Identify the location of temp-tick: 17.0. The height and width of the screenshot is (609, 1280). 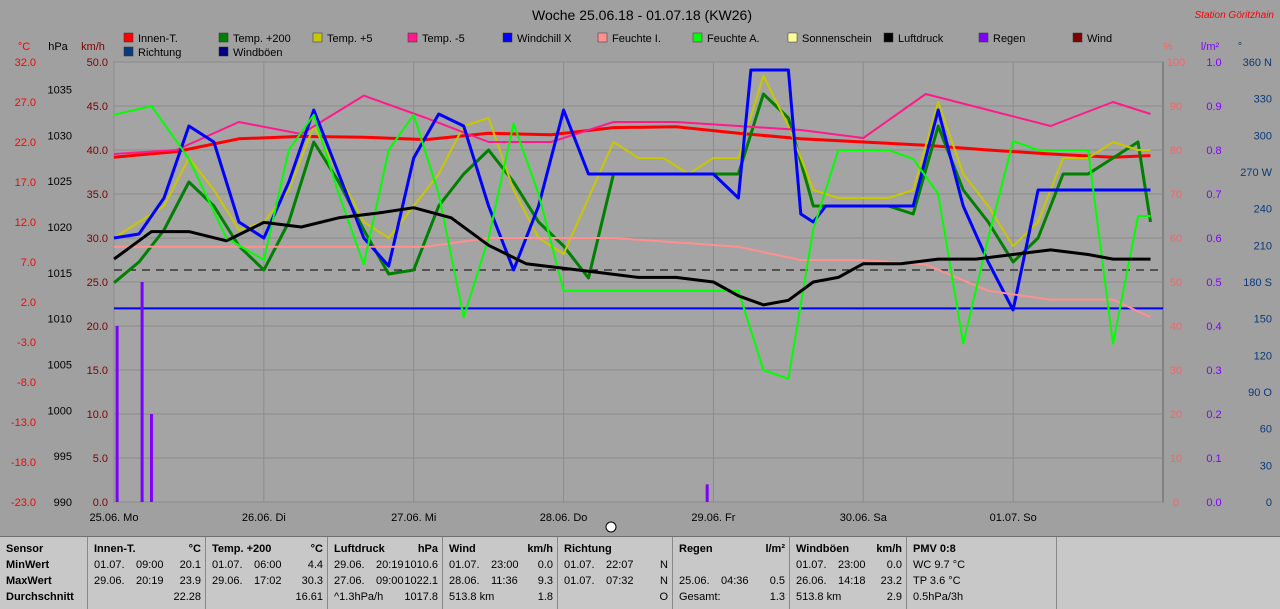
(25, 183).